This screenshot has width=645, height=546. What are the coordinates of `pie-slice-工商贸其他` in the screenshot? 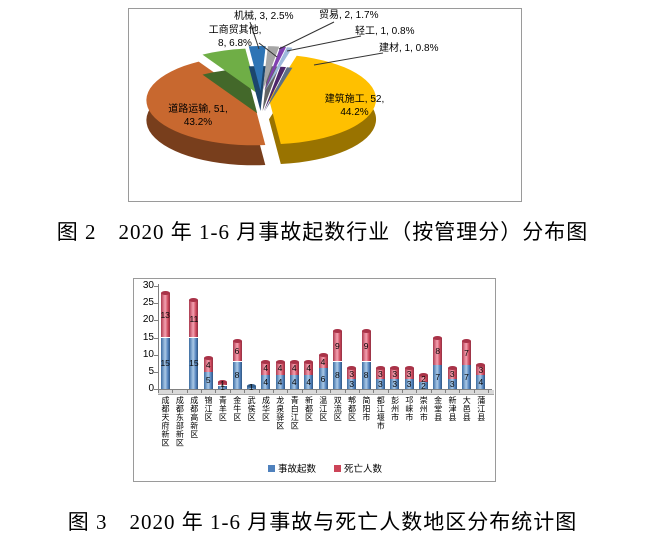 It's located at (230, 71).